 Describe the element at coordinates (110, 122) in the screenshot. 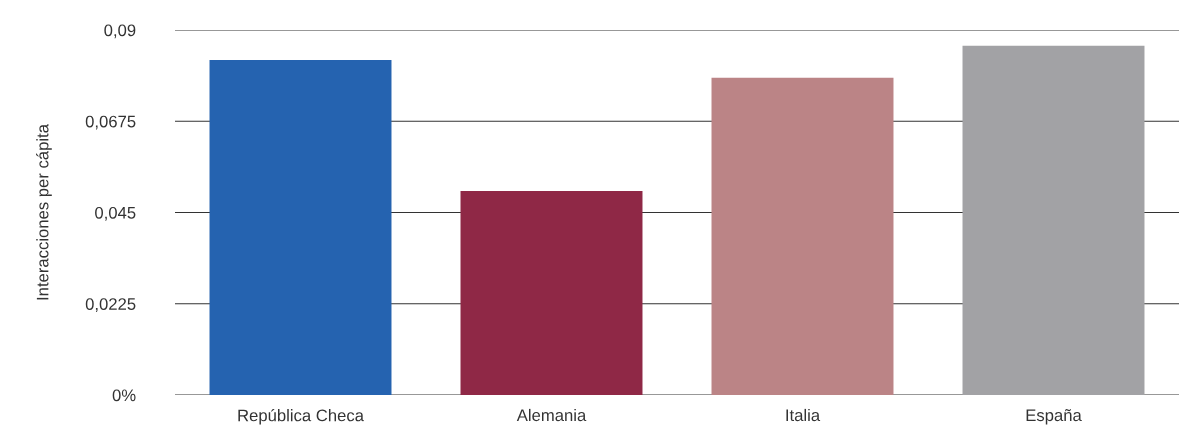

I see `y-tick-label: 0,0675` at that location.